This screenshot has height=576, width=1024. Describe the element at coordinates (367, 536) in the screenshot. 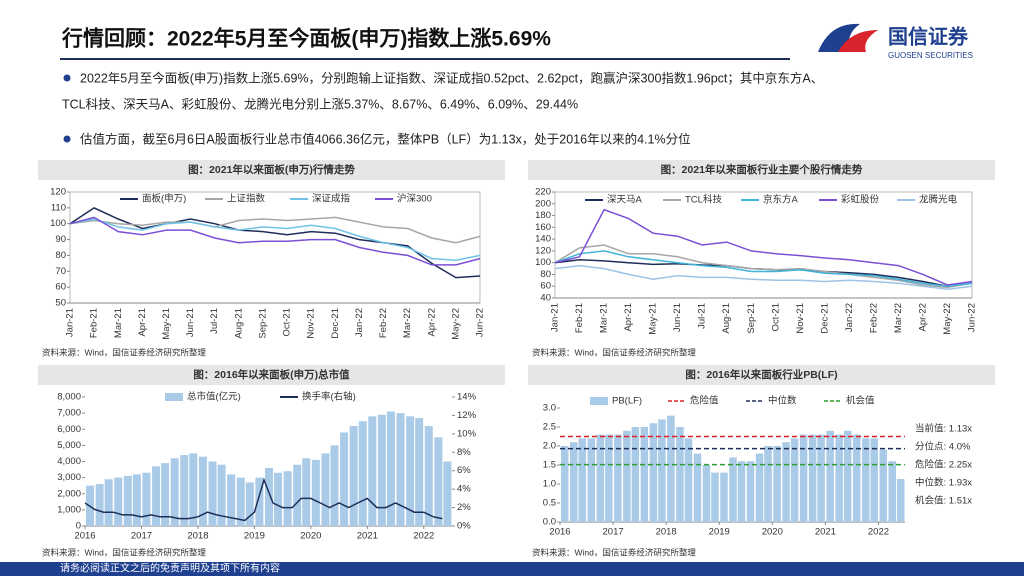

I see `x-tick-label: 2021` at that location.